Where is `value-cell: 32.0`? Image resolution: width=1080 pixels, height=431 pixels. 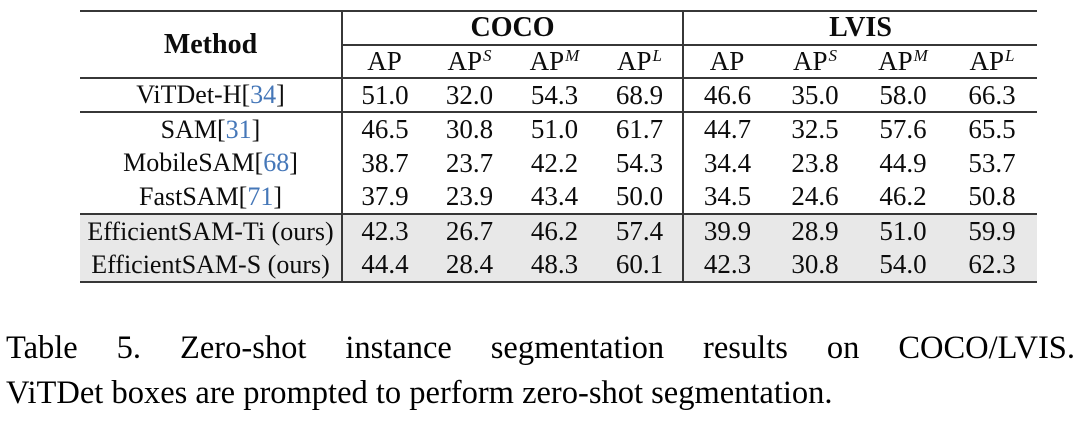
value-cell: 32.0 is located at coordinates (469, 95).